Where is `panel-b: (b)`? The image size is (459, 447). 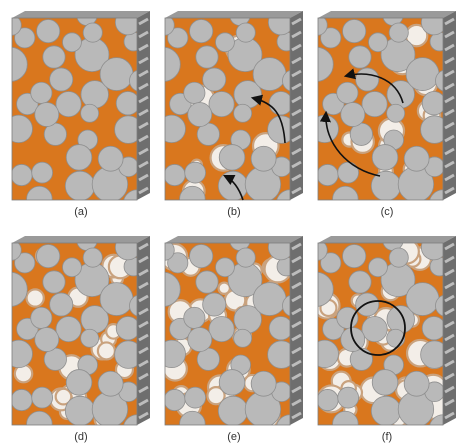
panel-b: (b) is located at coordinates (233, 114).